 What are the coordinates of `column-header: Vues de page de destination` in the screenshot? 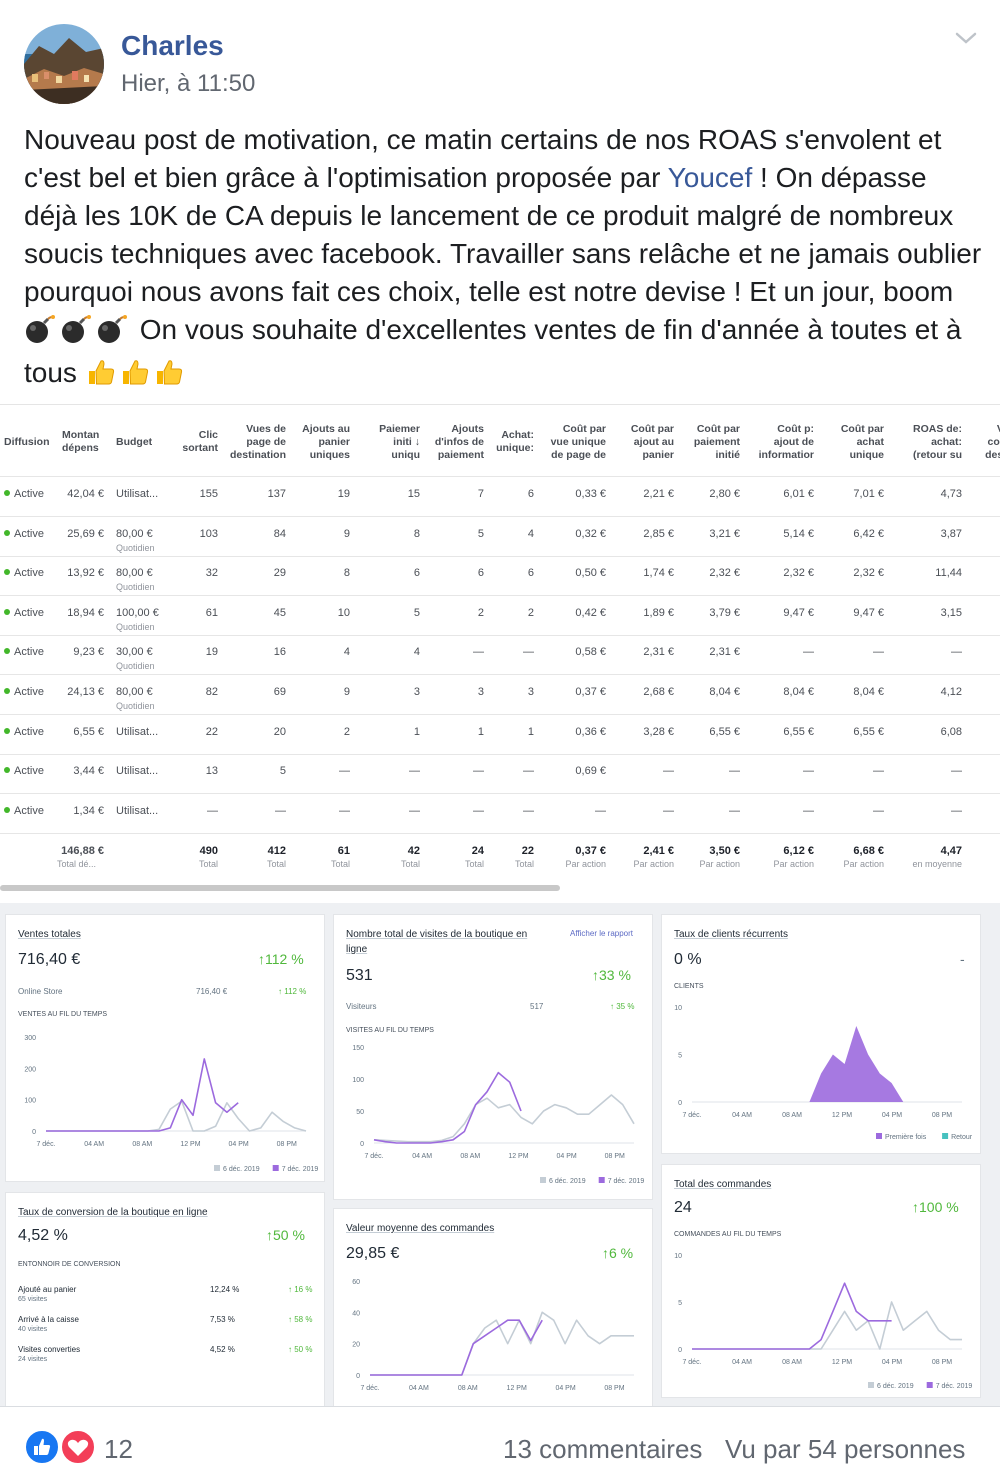 It's located at (257, 442).